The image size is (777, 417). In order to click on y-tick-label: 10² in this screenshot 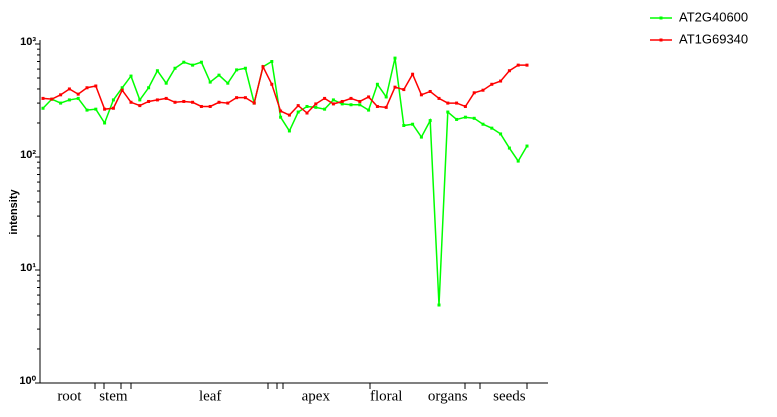, I will do `click(28, 155)`.